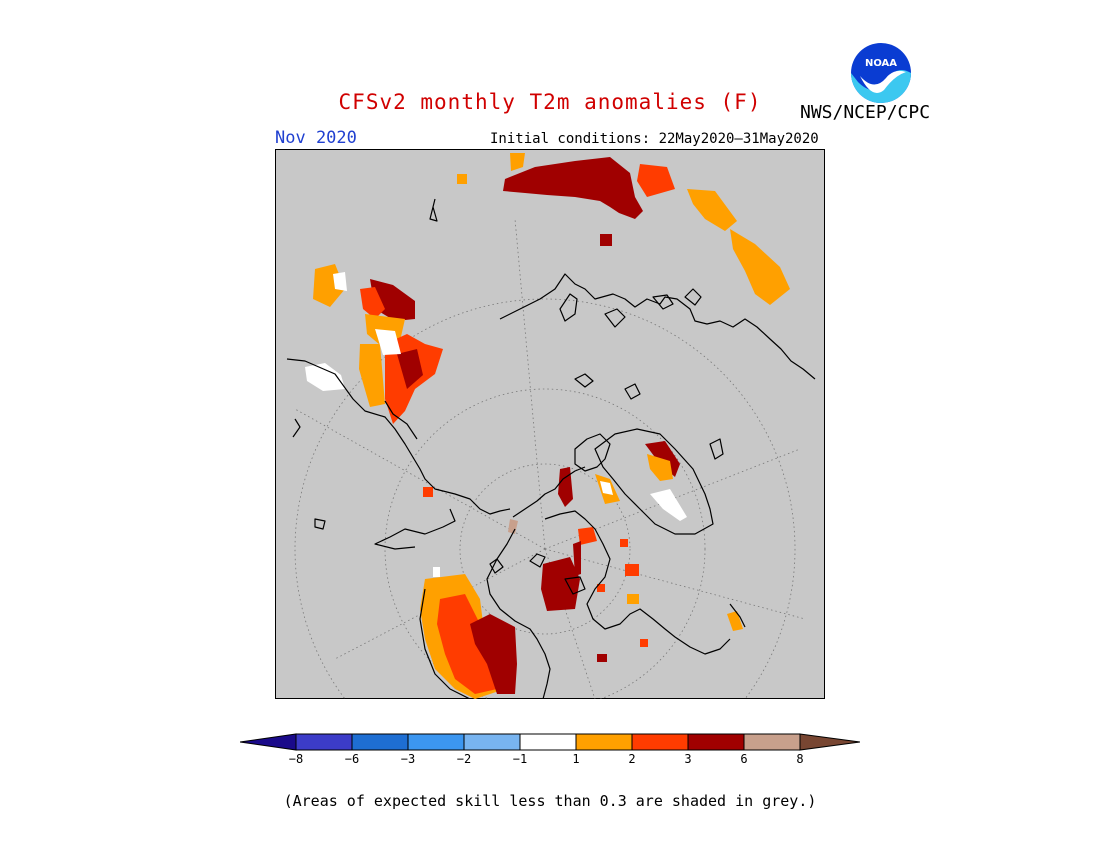  I want to click on colorbar-tick: 3, so click(688, 759).